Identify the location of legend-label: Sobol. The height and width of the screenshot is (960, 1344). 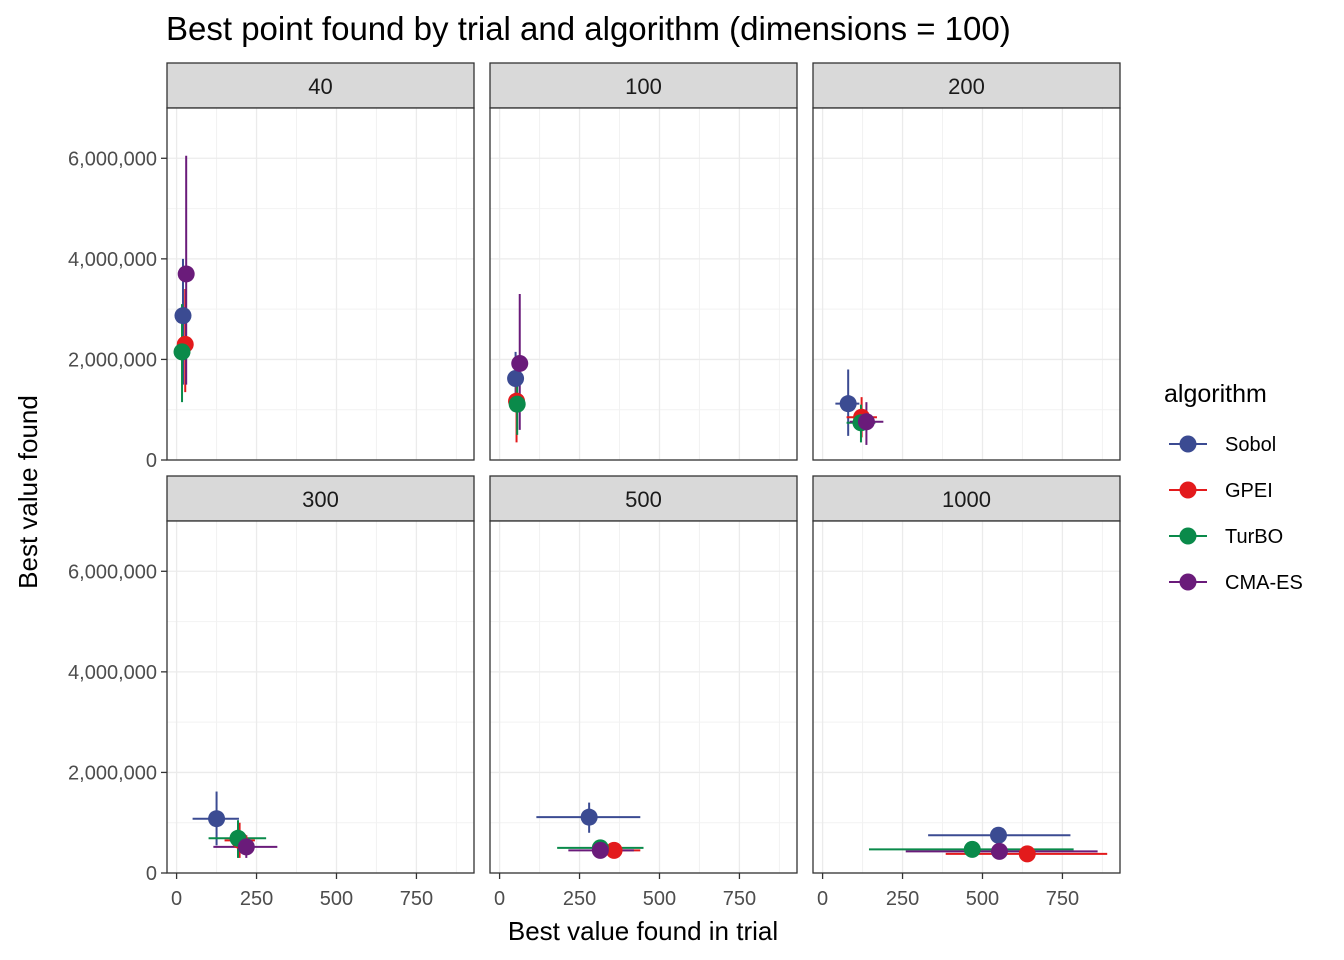
(1250, 445).